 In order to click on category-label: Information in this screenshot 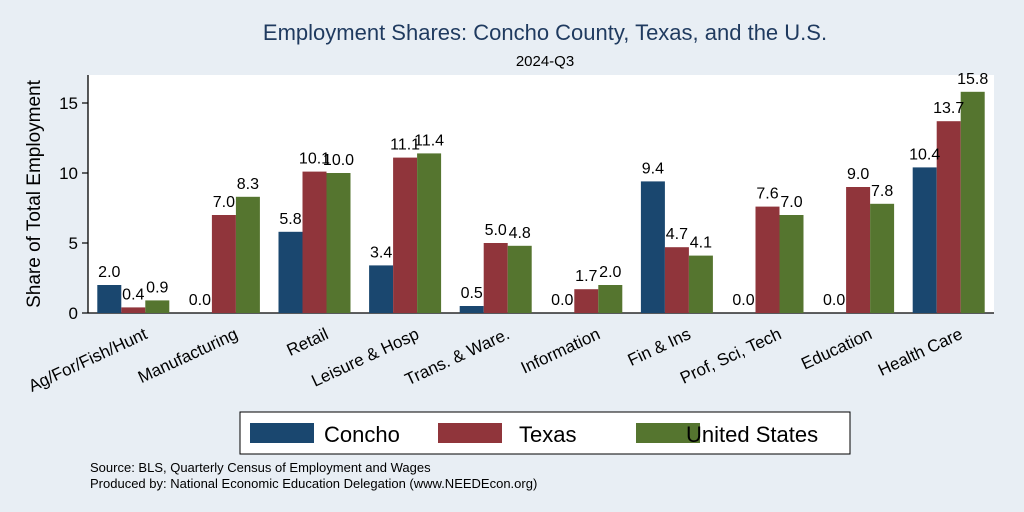, I will do `click(560, 350)`.